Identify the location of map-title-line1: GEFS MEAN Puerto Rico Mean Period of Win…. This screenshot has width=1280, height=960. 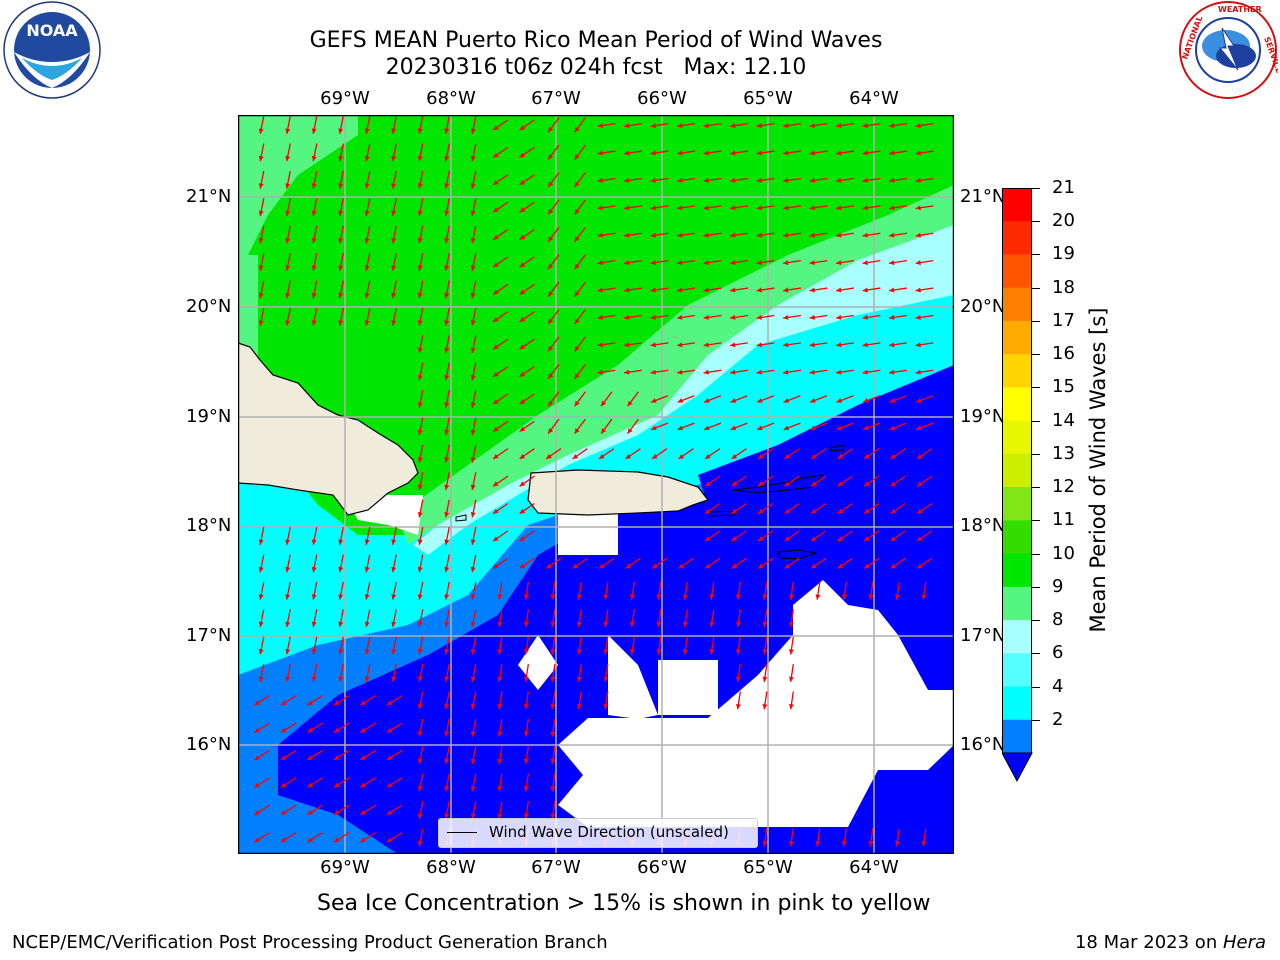
(596, 40).